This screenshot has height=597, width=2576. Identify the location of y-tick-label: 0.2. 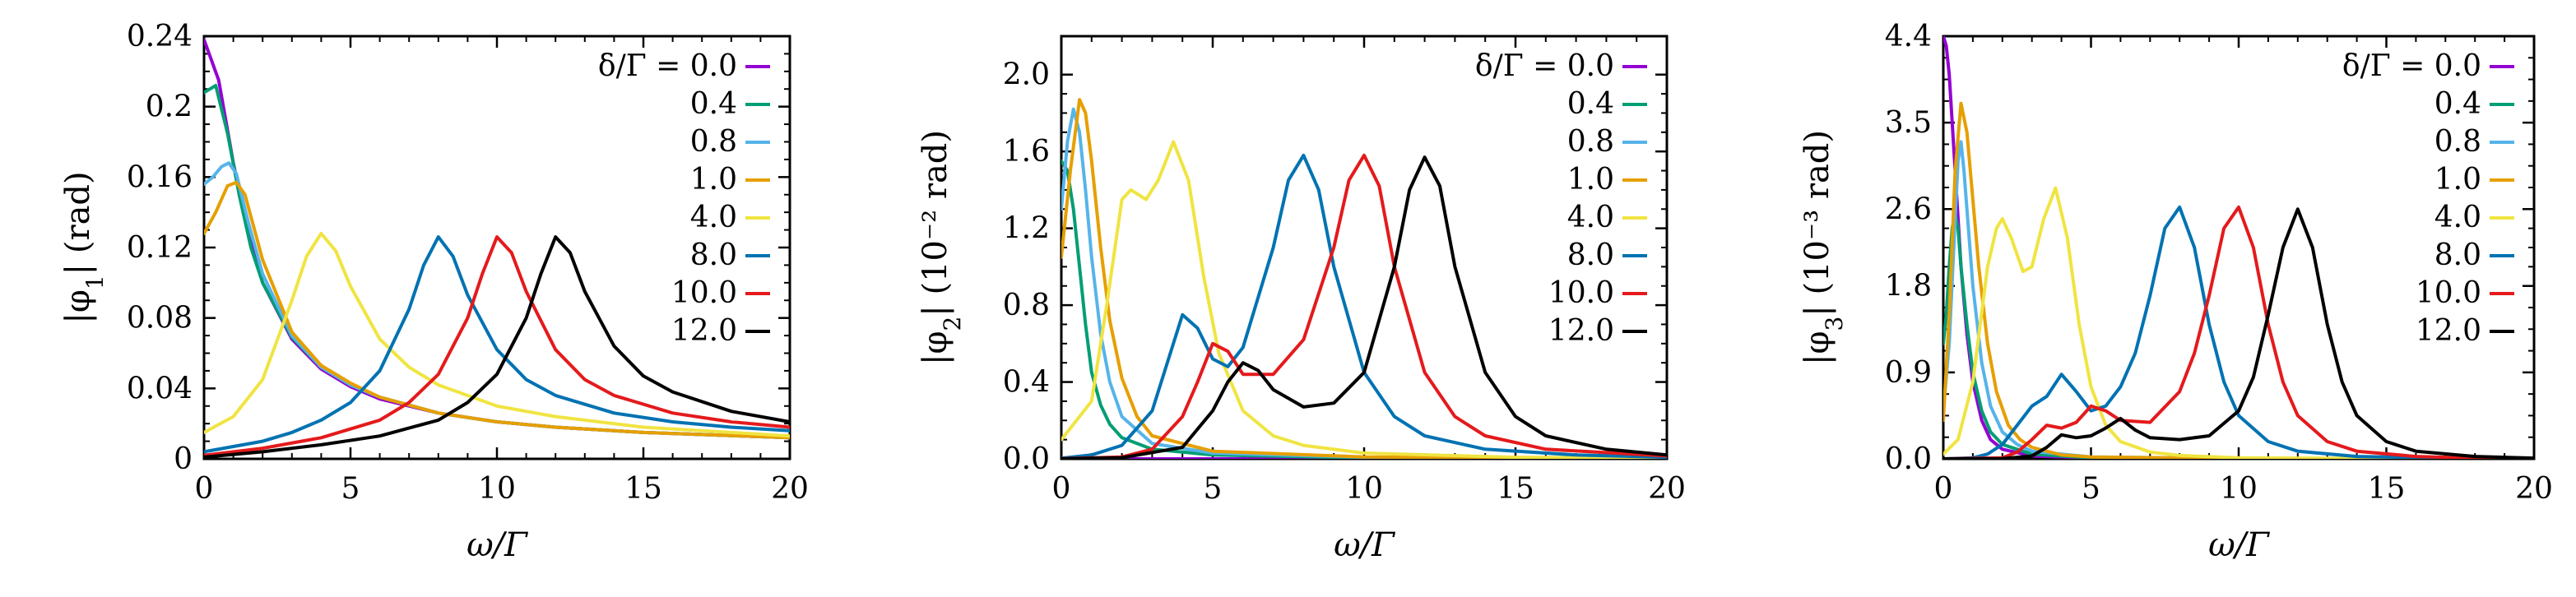
(169, 107).